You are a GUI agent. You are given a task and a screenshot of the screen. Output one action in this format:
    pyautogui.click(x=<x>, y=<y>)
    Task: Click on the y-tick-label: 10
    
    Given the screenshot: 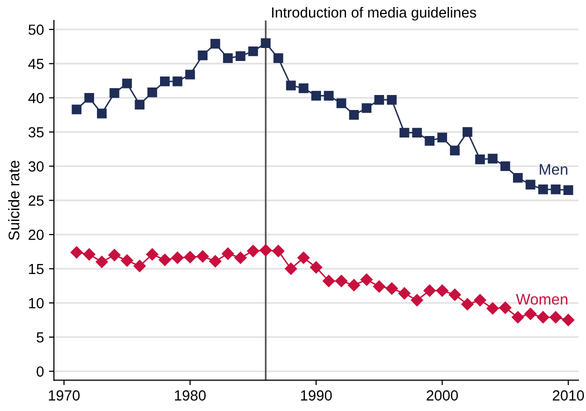 What is the action you would take?
    pyautogui.click(x=36, y=303)
    